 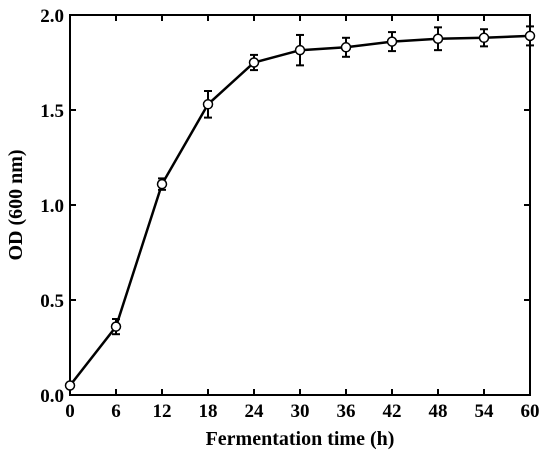 What do you see at coordinates (300, 411) in the screenshot?
I see `x-tick-label: 30` at bounding box center [300, 411].